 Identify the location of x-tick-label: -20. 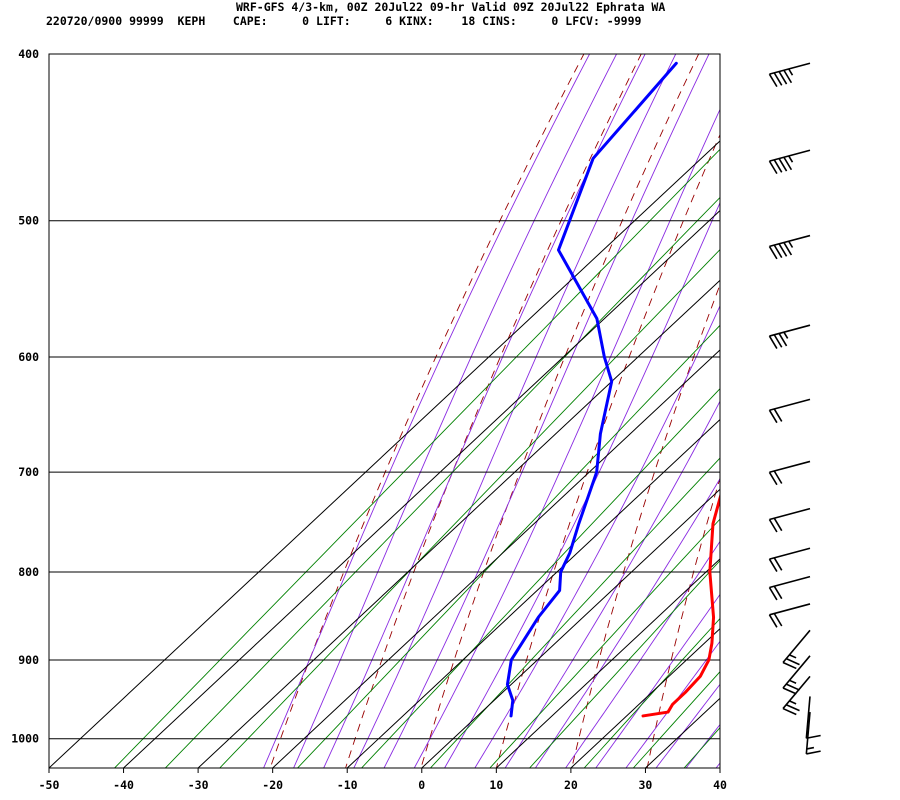
(272, 785).